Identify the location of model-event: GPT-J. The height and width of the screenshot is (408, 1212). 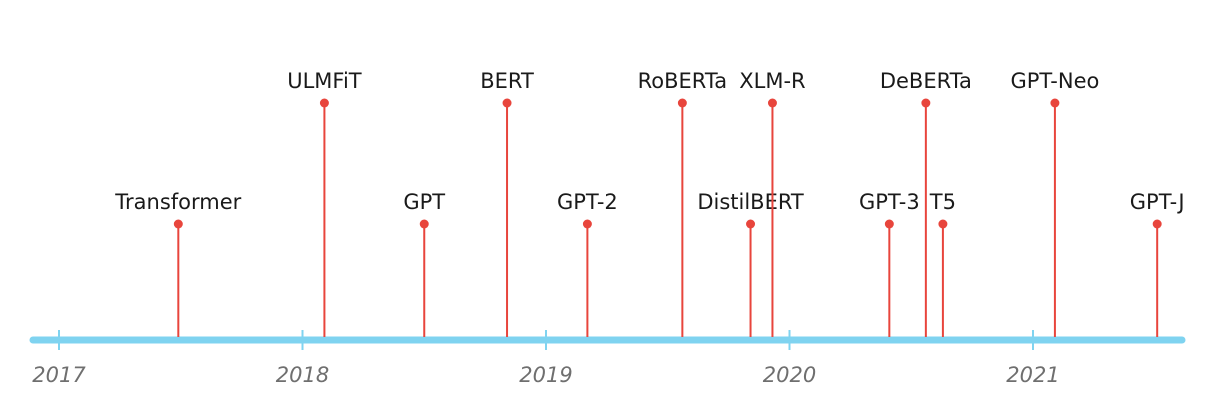
(1157, 263).